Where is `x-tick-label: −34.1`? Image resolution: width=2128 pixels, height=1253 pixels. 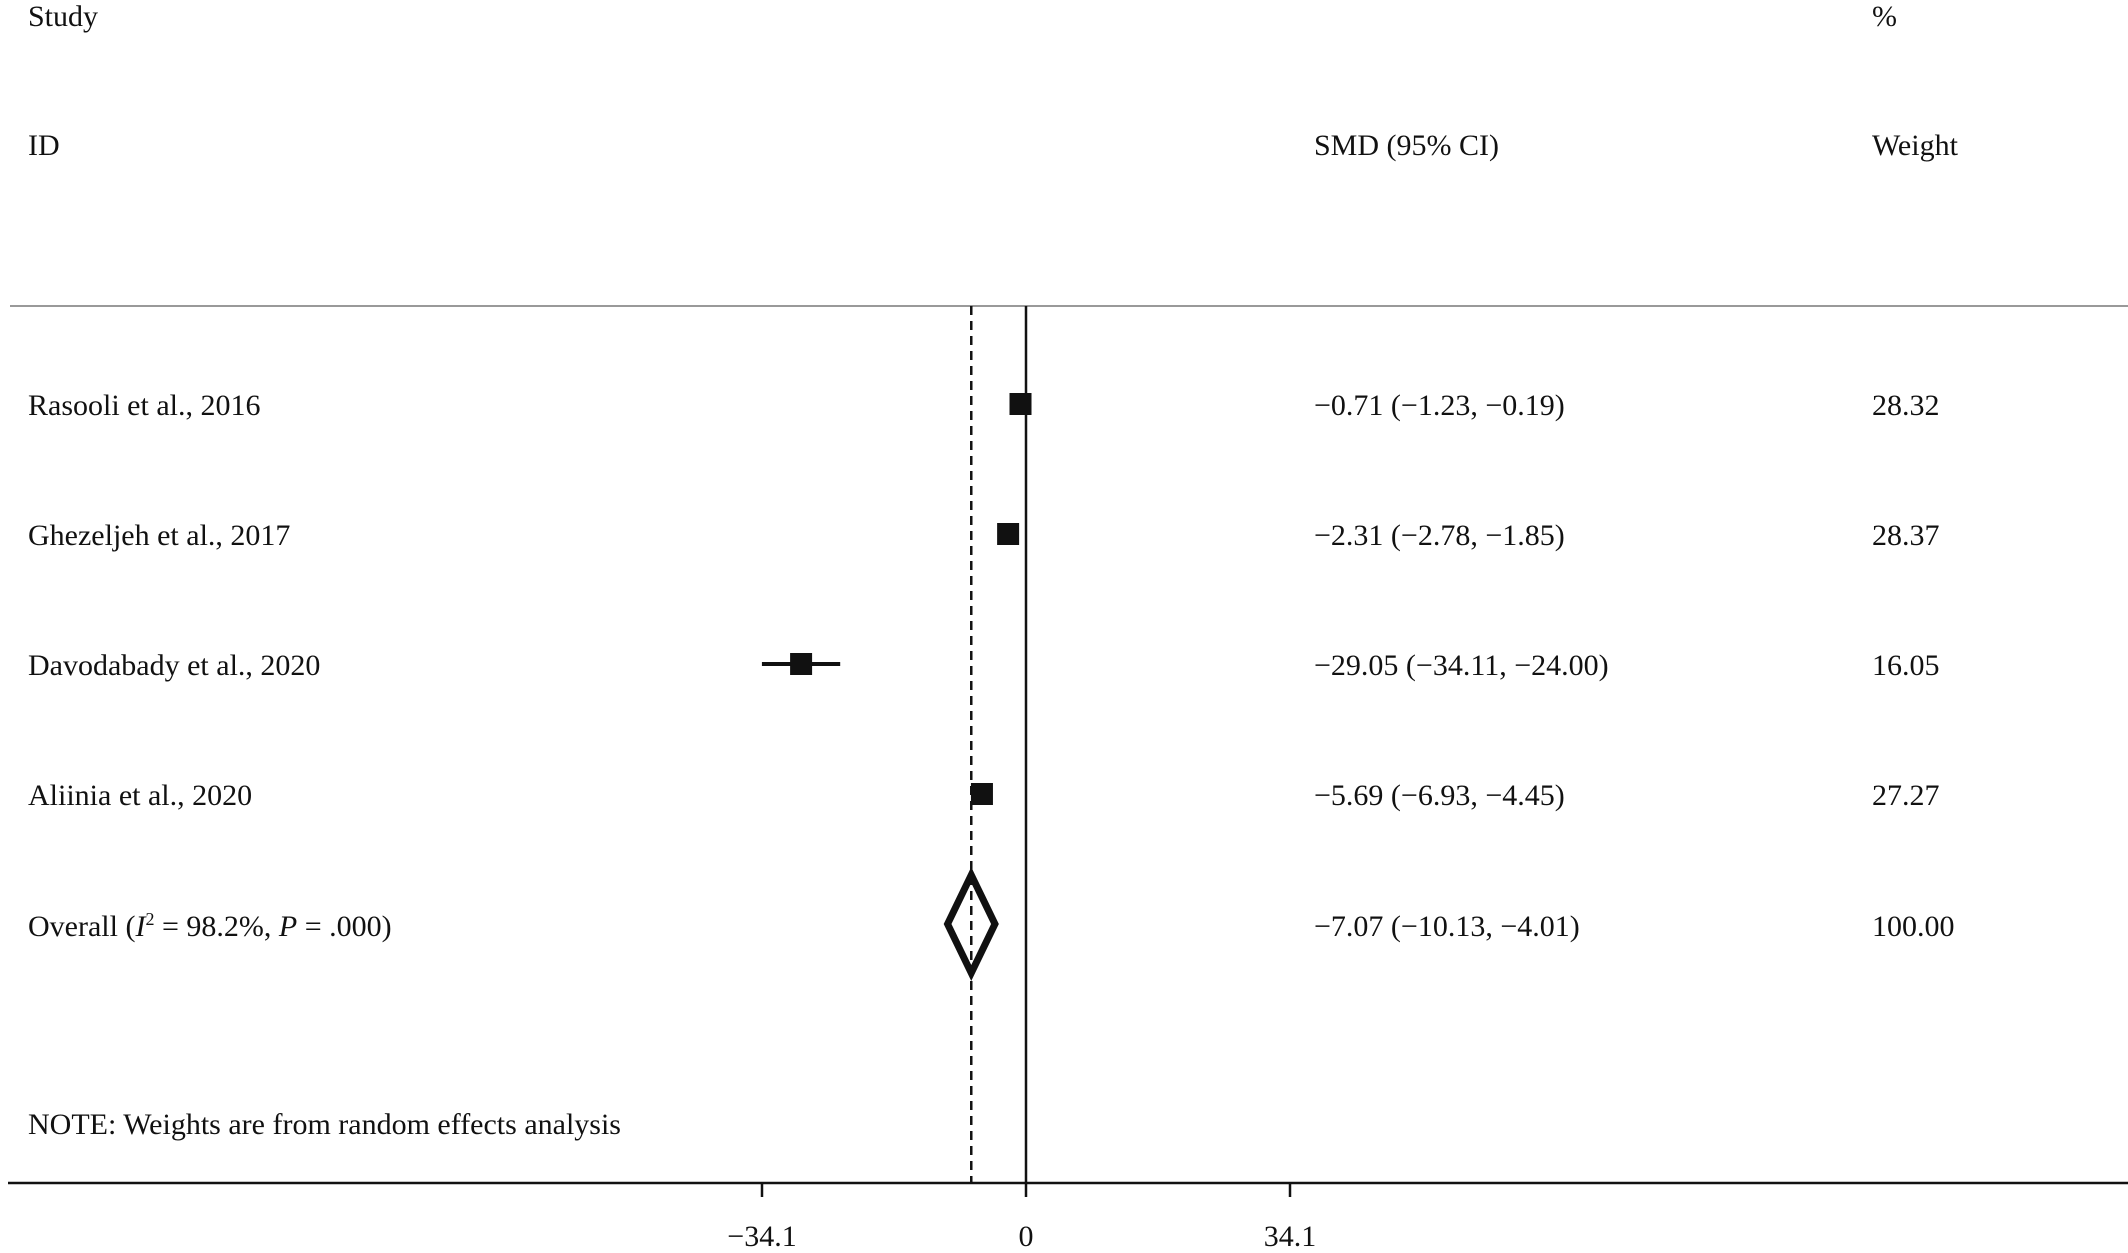
x-tick-label: −34.1 is located at coordinates (762, 1236).